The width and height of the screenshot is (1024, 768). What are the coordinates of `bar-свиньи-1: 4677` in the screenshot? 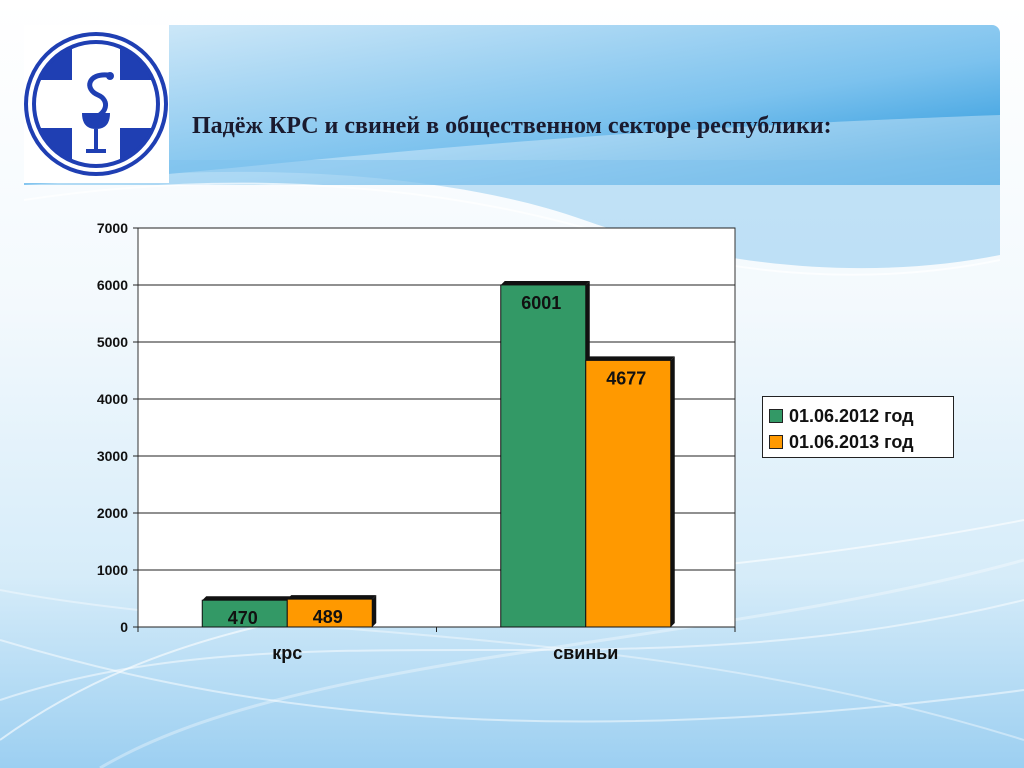 It's located at (630, 492).